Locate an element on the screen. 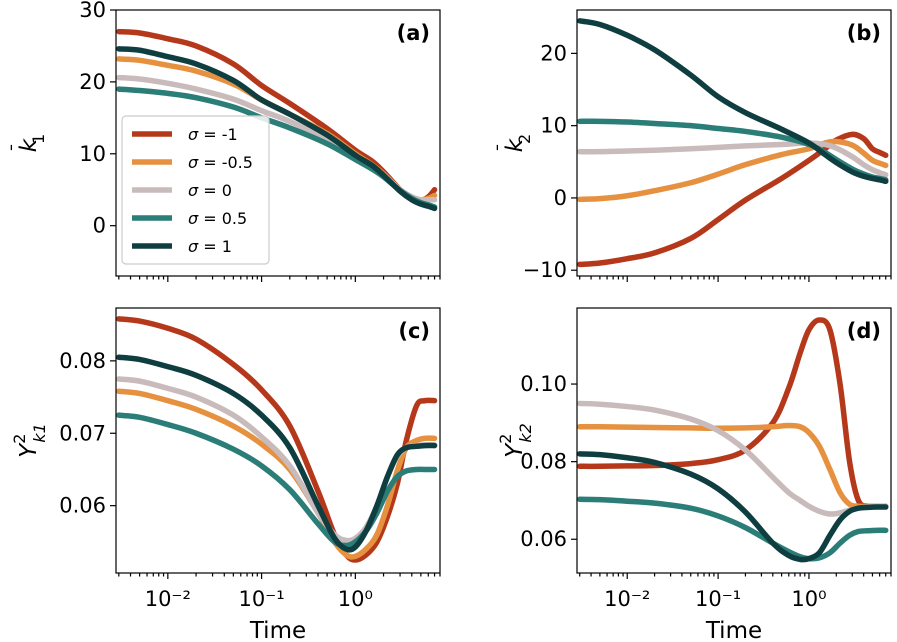  panel-d-tag: (d) is located at coordinates (864, 331).